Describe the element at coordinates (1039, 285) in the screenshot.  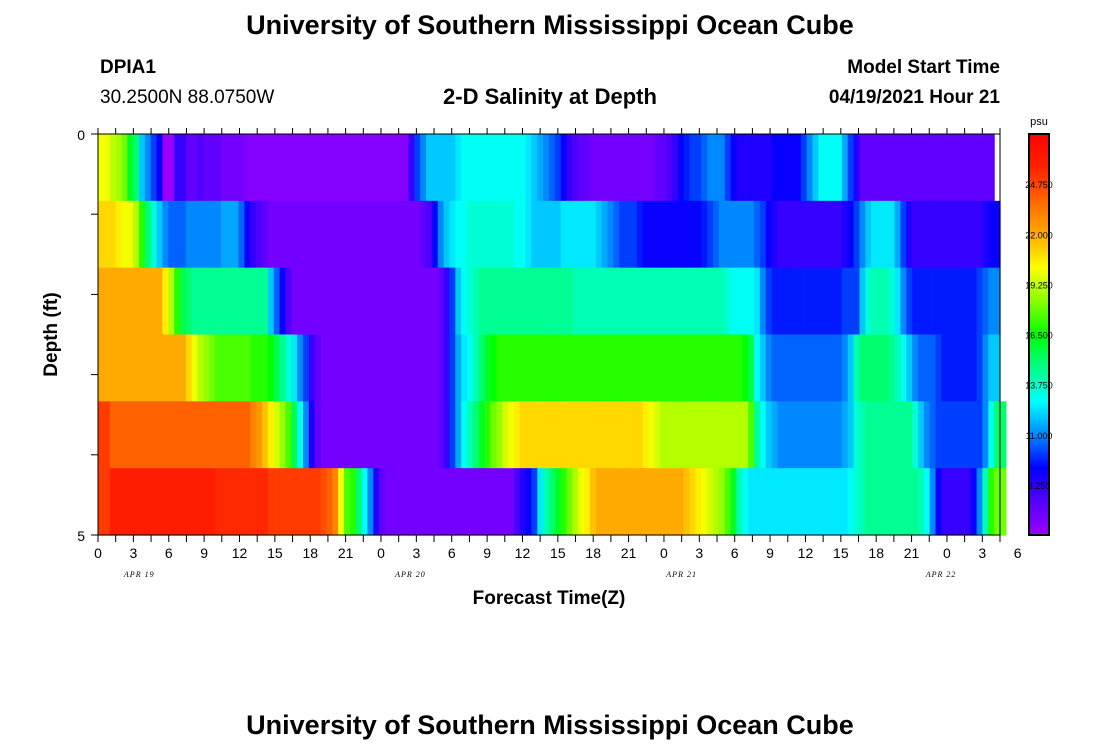
I see `colorbar-tick-label: 19.250` at that location.